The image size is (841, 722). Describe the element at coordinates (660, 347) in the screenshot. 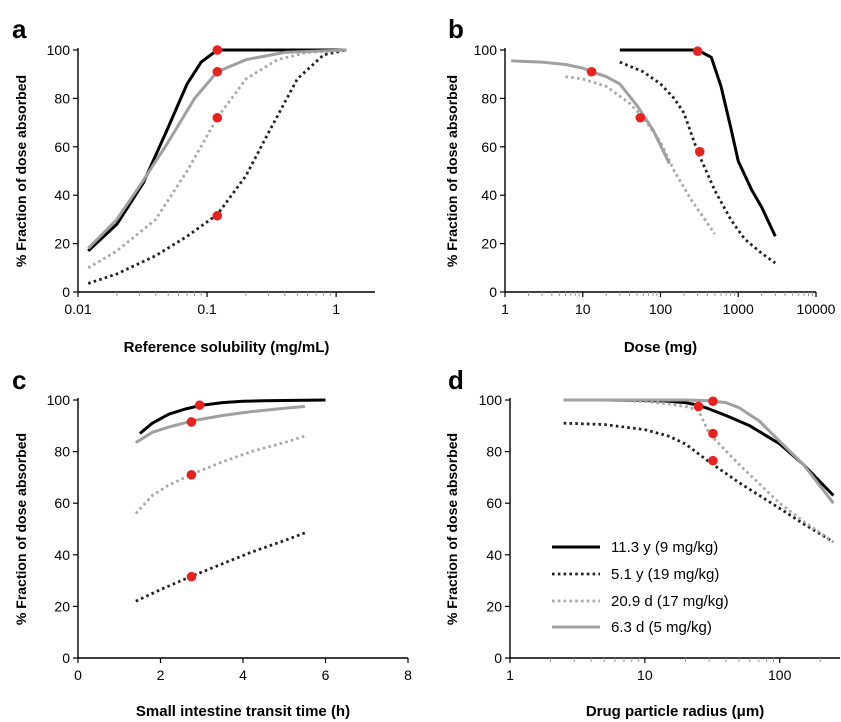

I see `x-axis-title: Dose (mg)` at that location.